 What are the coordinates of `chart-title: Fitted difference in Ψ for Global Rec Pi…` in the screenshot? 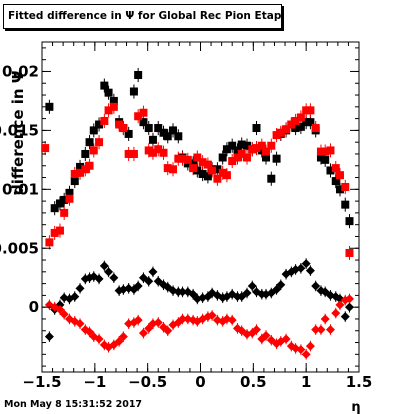 It's located at (142, 16).